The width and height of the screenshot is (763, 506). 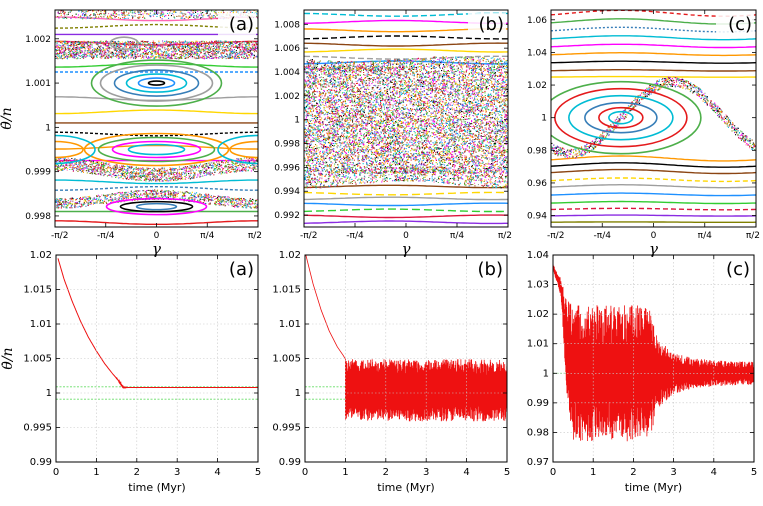 I want to click on x-tick-label: π/2, so click(x=505, y=236).